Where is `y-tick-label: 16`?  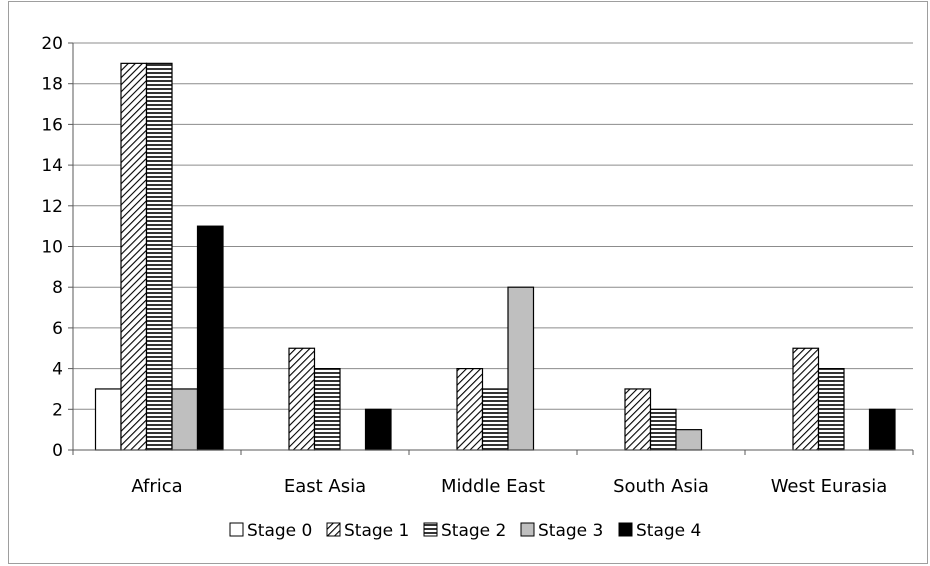
y-tick-label: 16 is located at coordinates (52, 125).